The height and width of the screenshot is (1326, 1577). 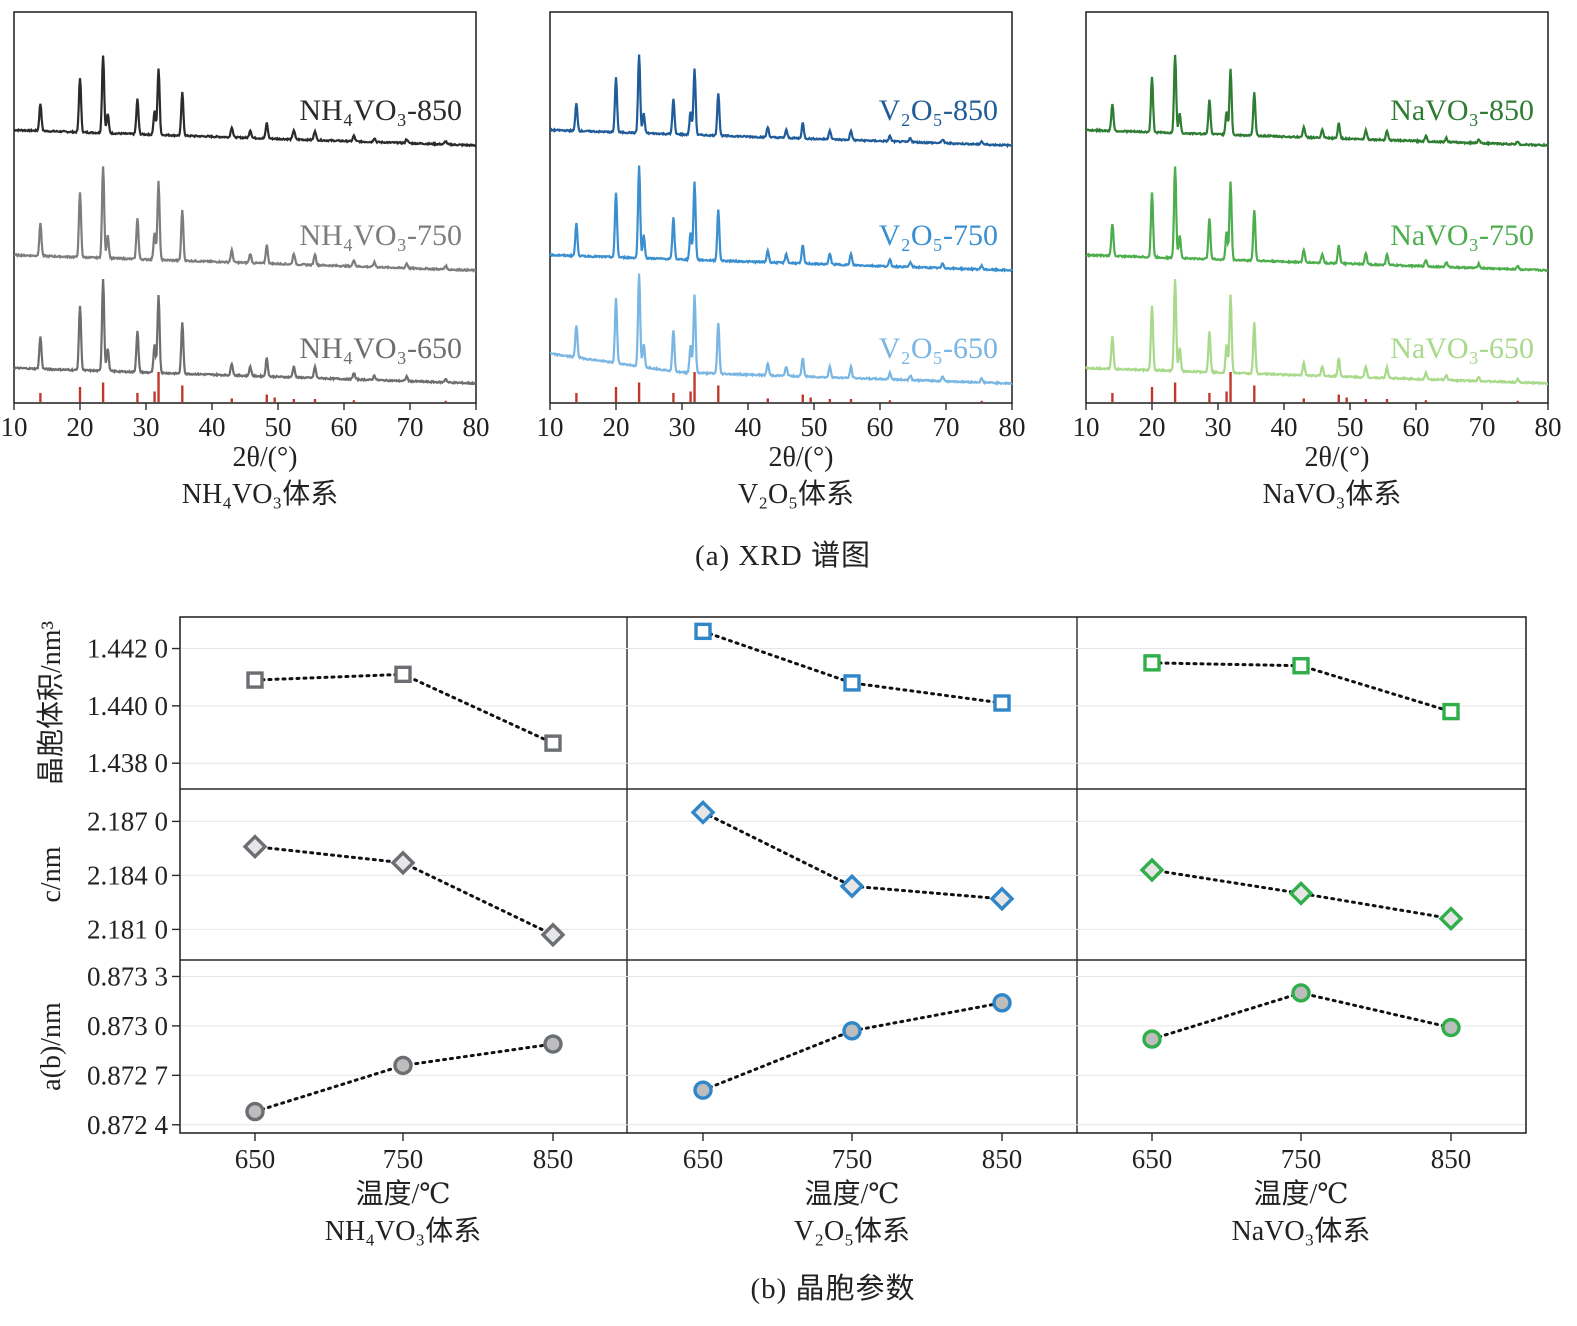 What do you see at coordinates (51, 1046) in the screenshot?
I see `cell-y-axis-label: a(b)/nm` at bounding box center [51, 1046].